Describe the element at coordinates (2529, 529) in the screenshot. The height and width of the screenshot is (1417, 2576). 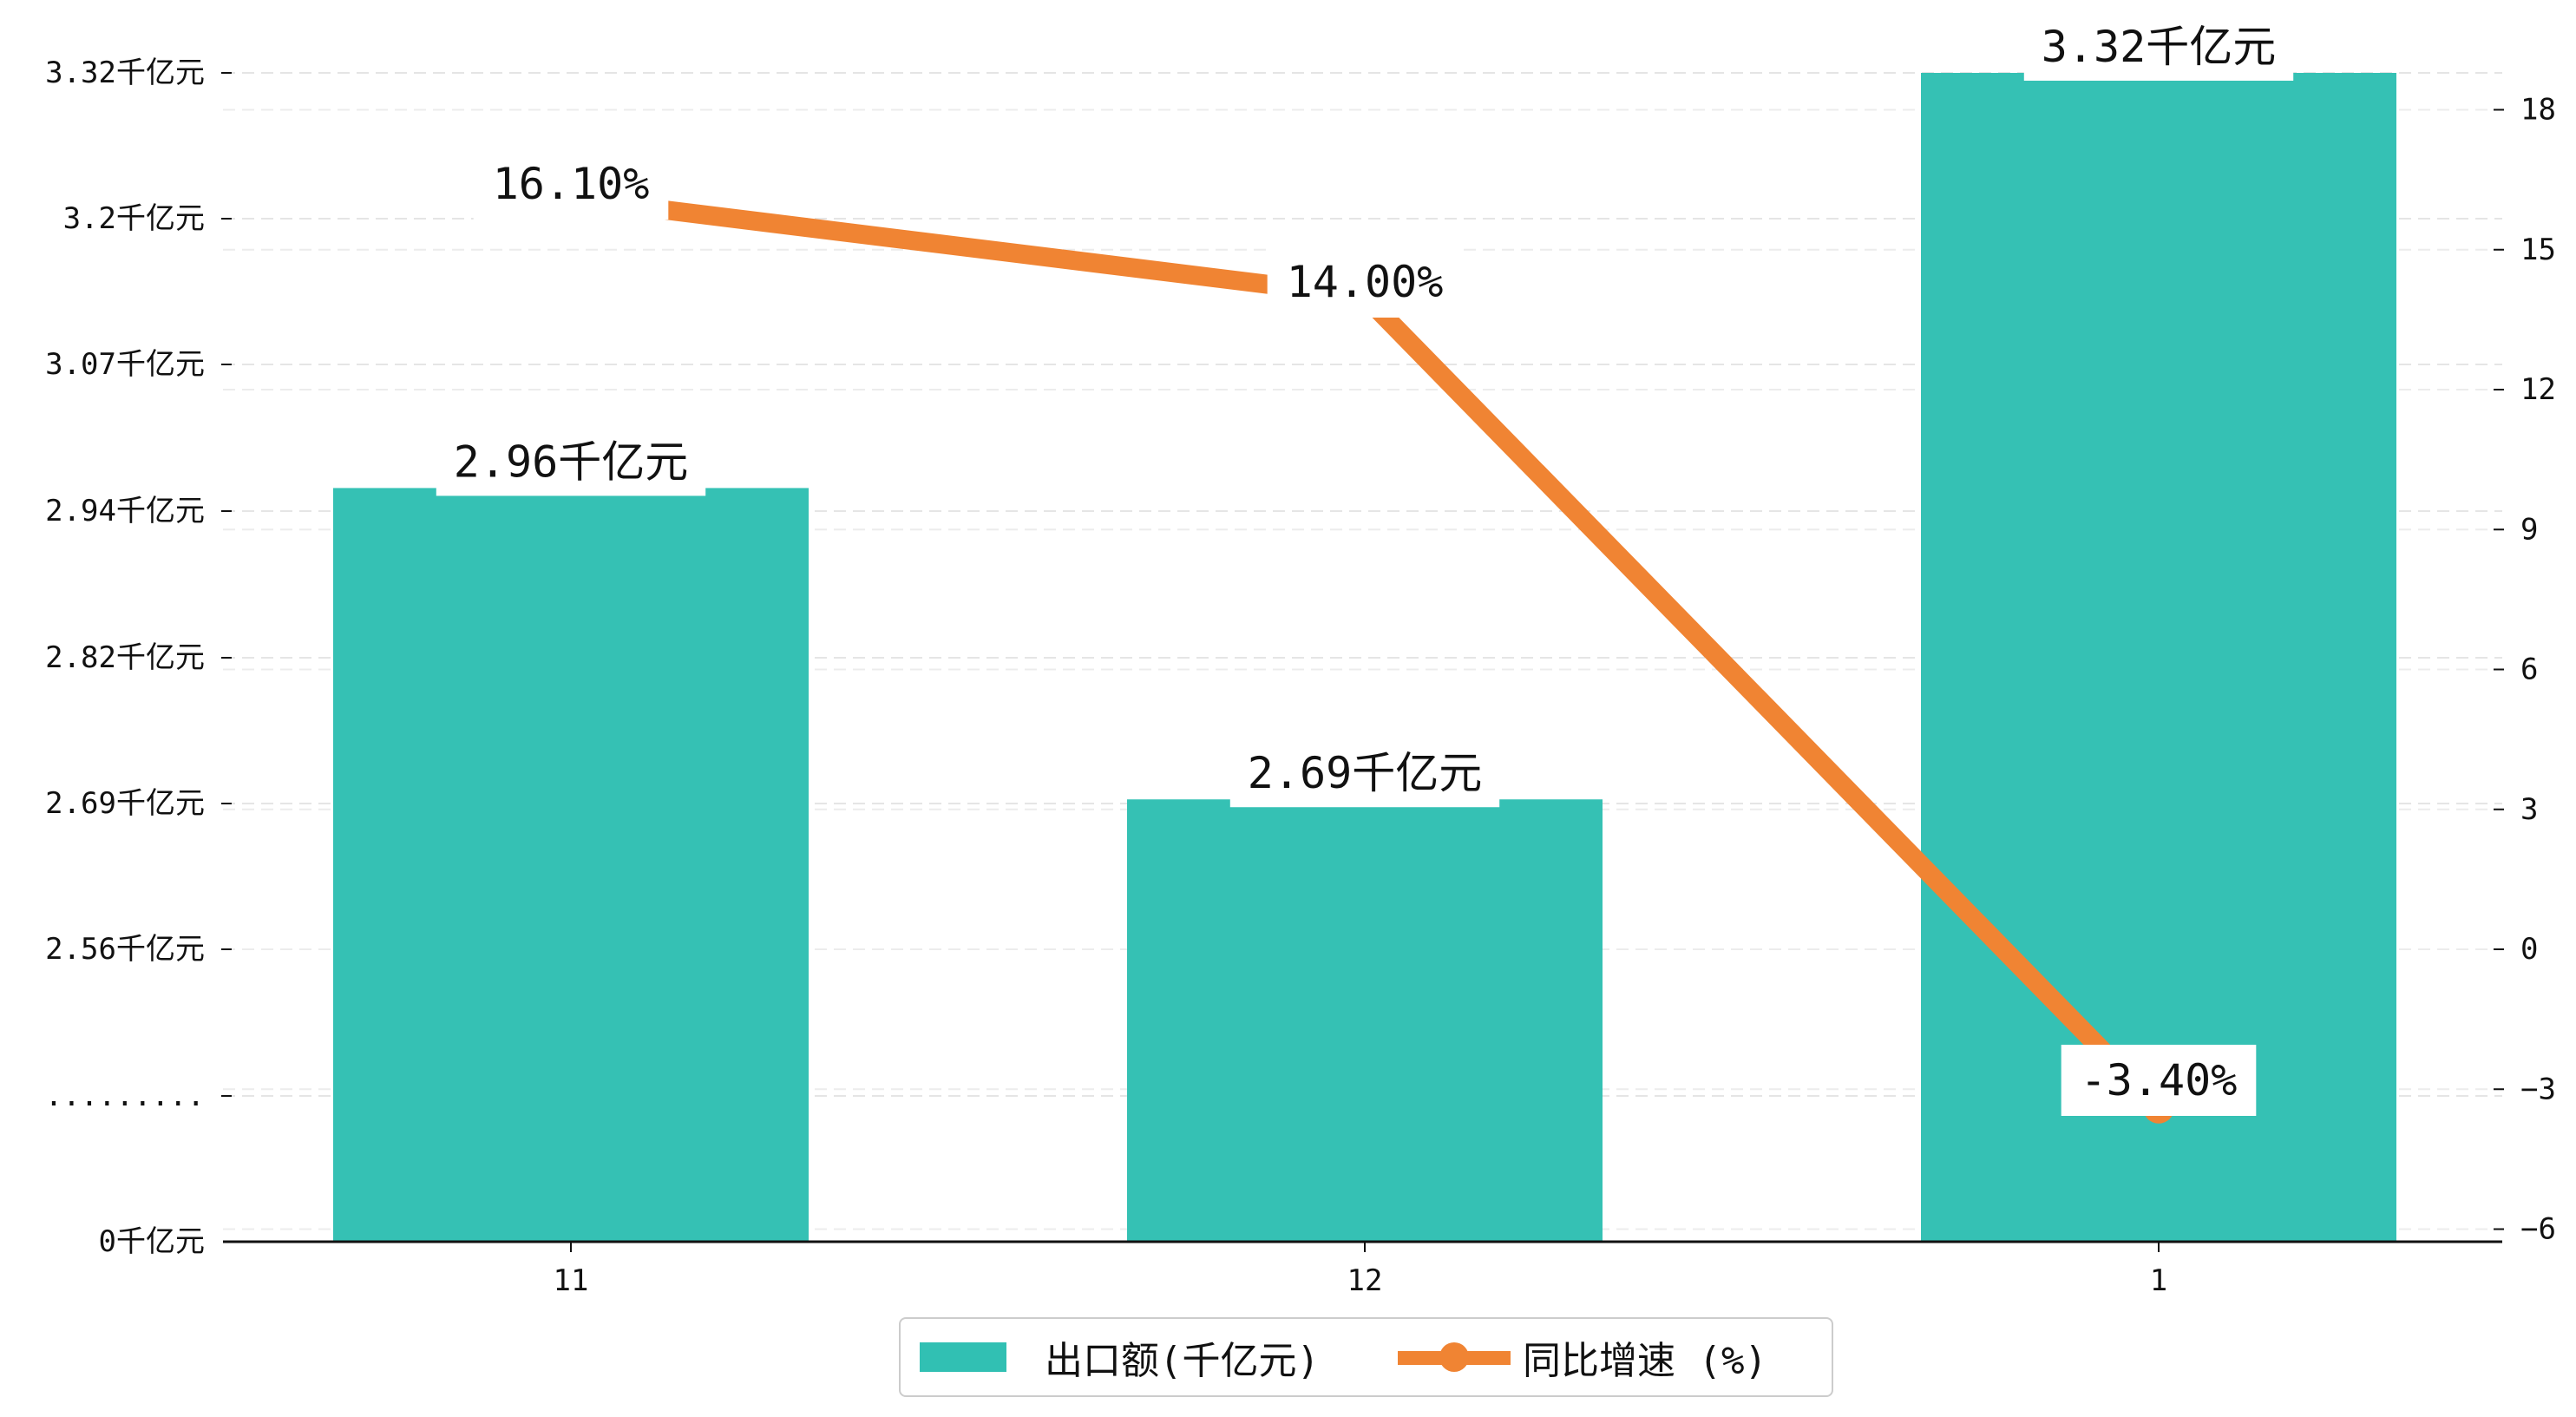
I see `right-tick-label: 9` at that location.